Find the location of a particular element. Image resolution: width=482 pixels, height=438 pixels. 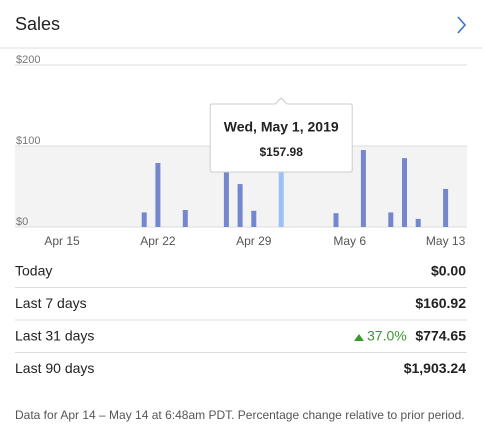

chevron is located at coordinates (462, 25).